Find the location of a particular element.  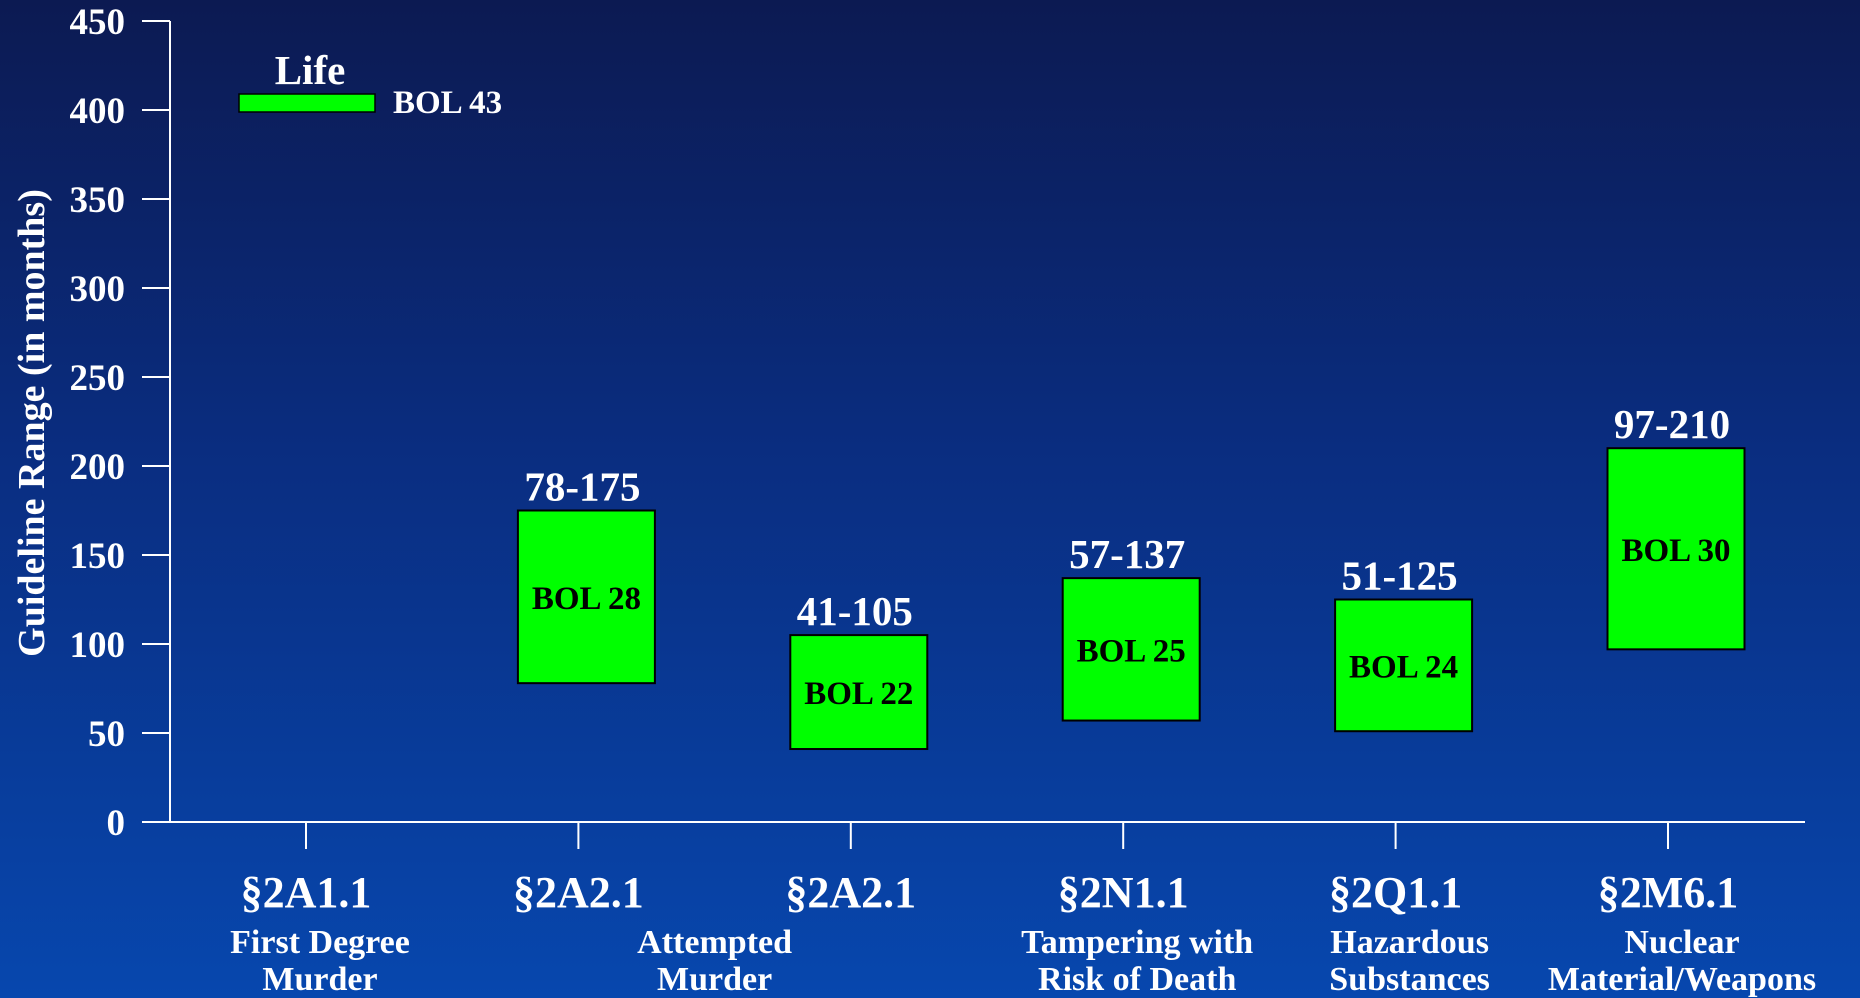

category-code-label: §2M6.1 is located at coordinates (1668, 892).